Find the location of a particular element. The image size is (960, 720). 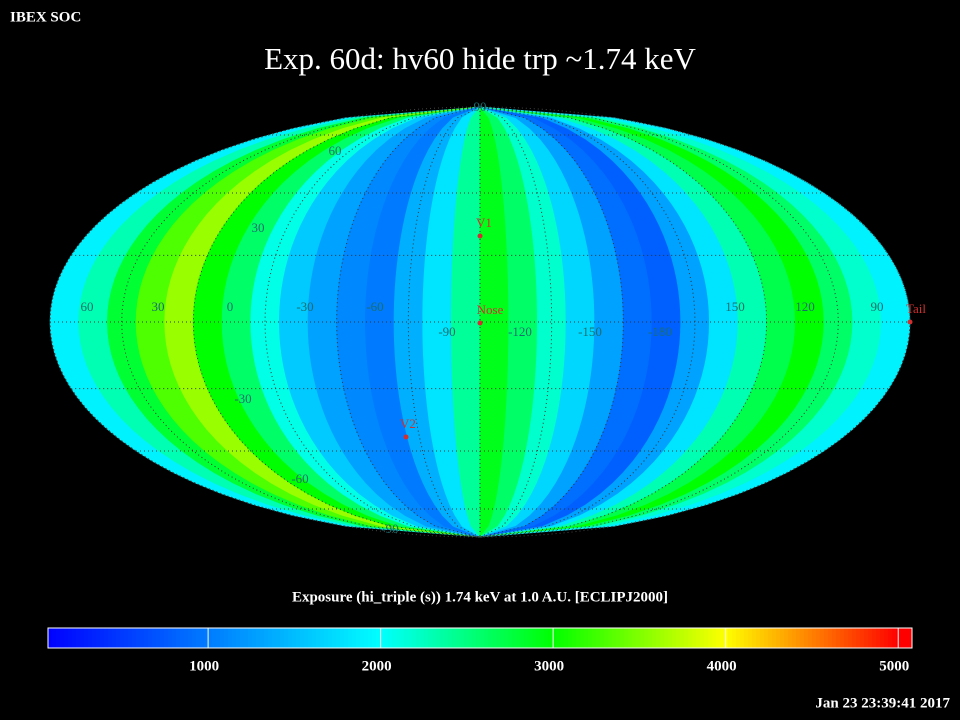

marker-dot is located at coordinates (406, 437).